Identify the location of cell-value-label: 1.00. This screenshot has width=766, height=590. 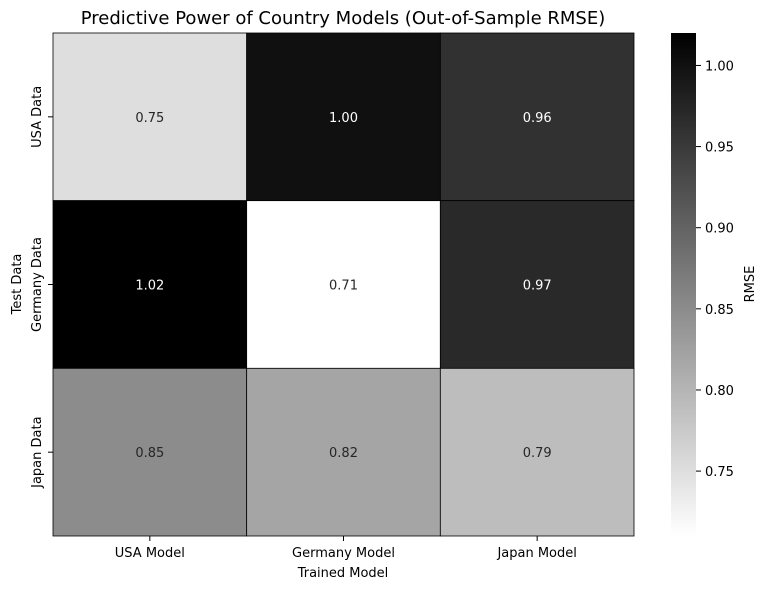
(343, 118).